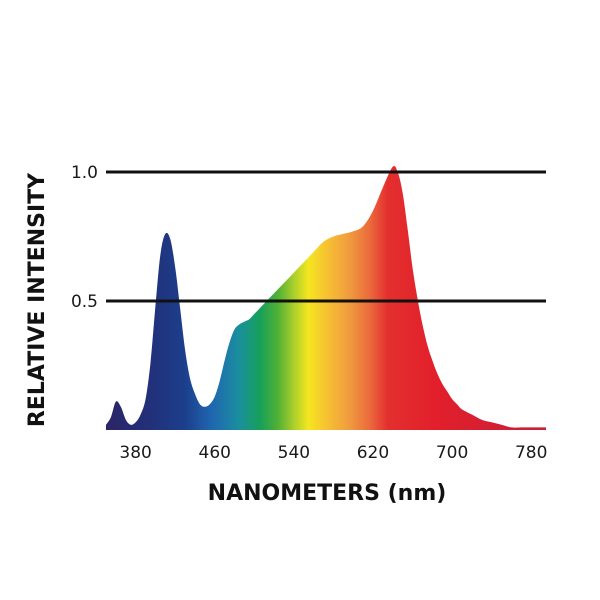 The image size is (600, 600). I want to click on x-tick-label: 540, so click(294, 453).